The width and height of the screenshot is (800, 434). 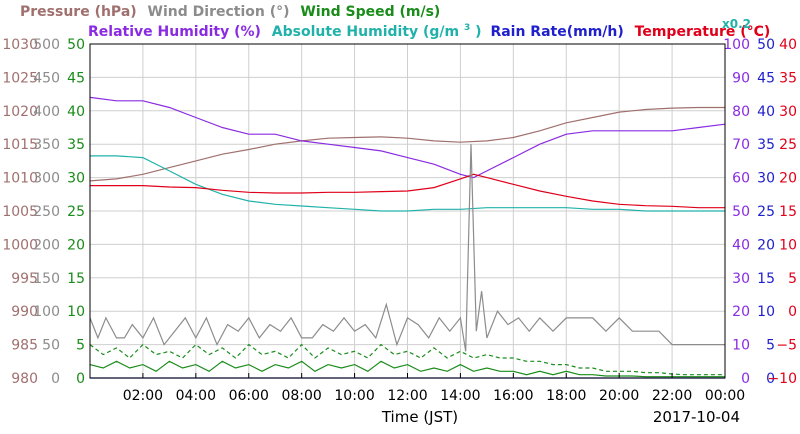 What do you see at coordinates (365, 32) in the screenshot?
I see `legend-absolute-humidity: Absolute Humidity (g/m` at bounding box center [365, 32].